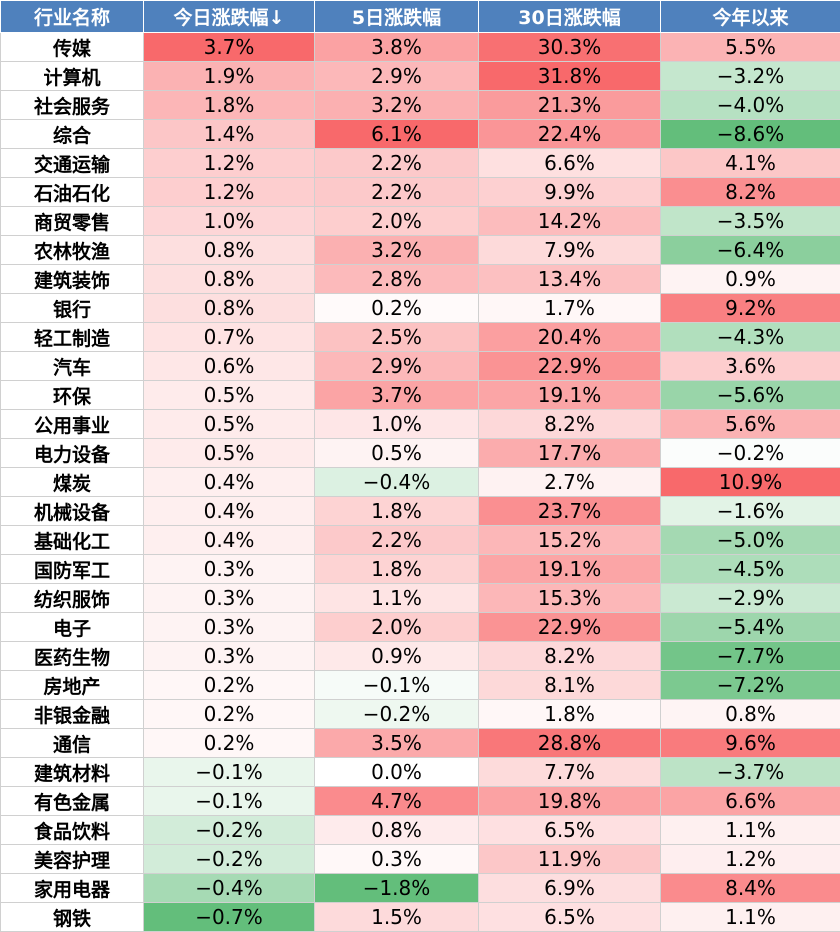 This screenshot has height=932, width=840. What do you see at coordinates (397, 772) in the screenshot?
I see `5day-change-cell: 0.0%` at bounding box center [397, 772].